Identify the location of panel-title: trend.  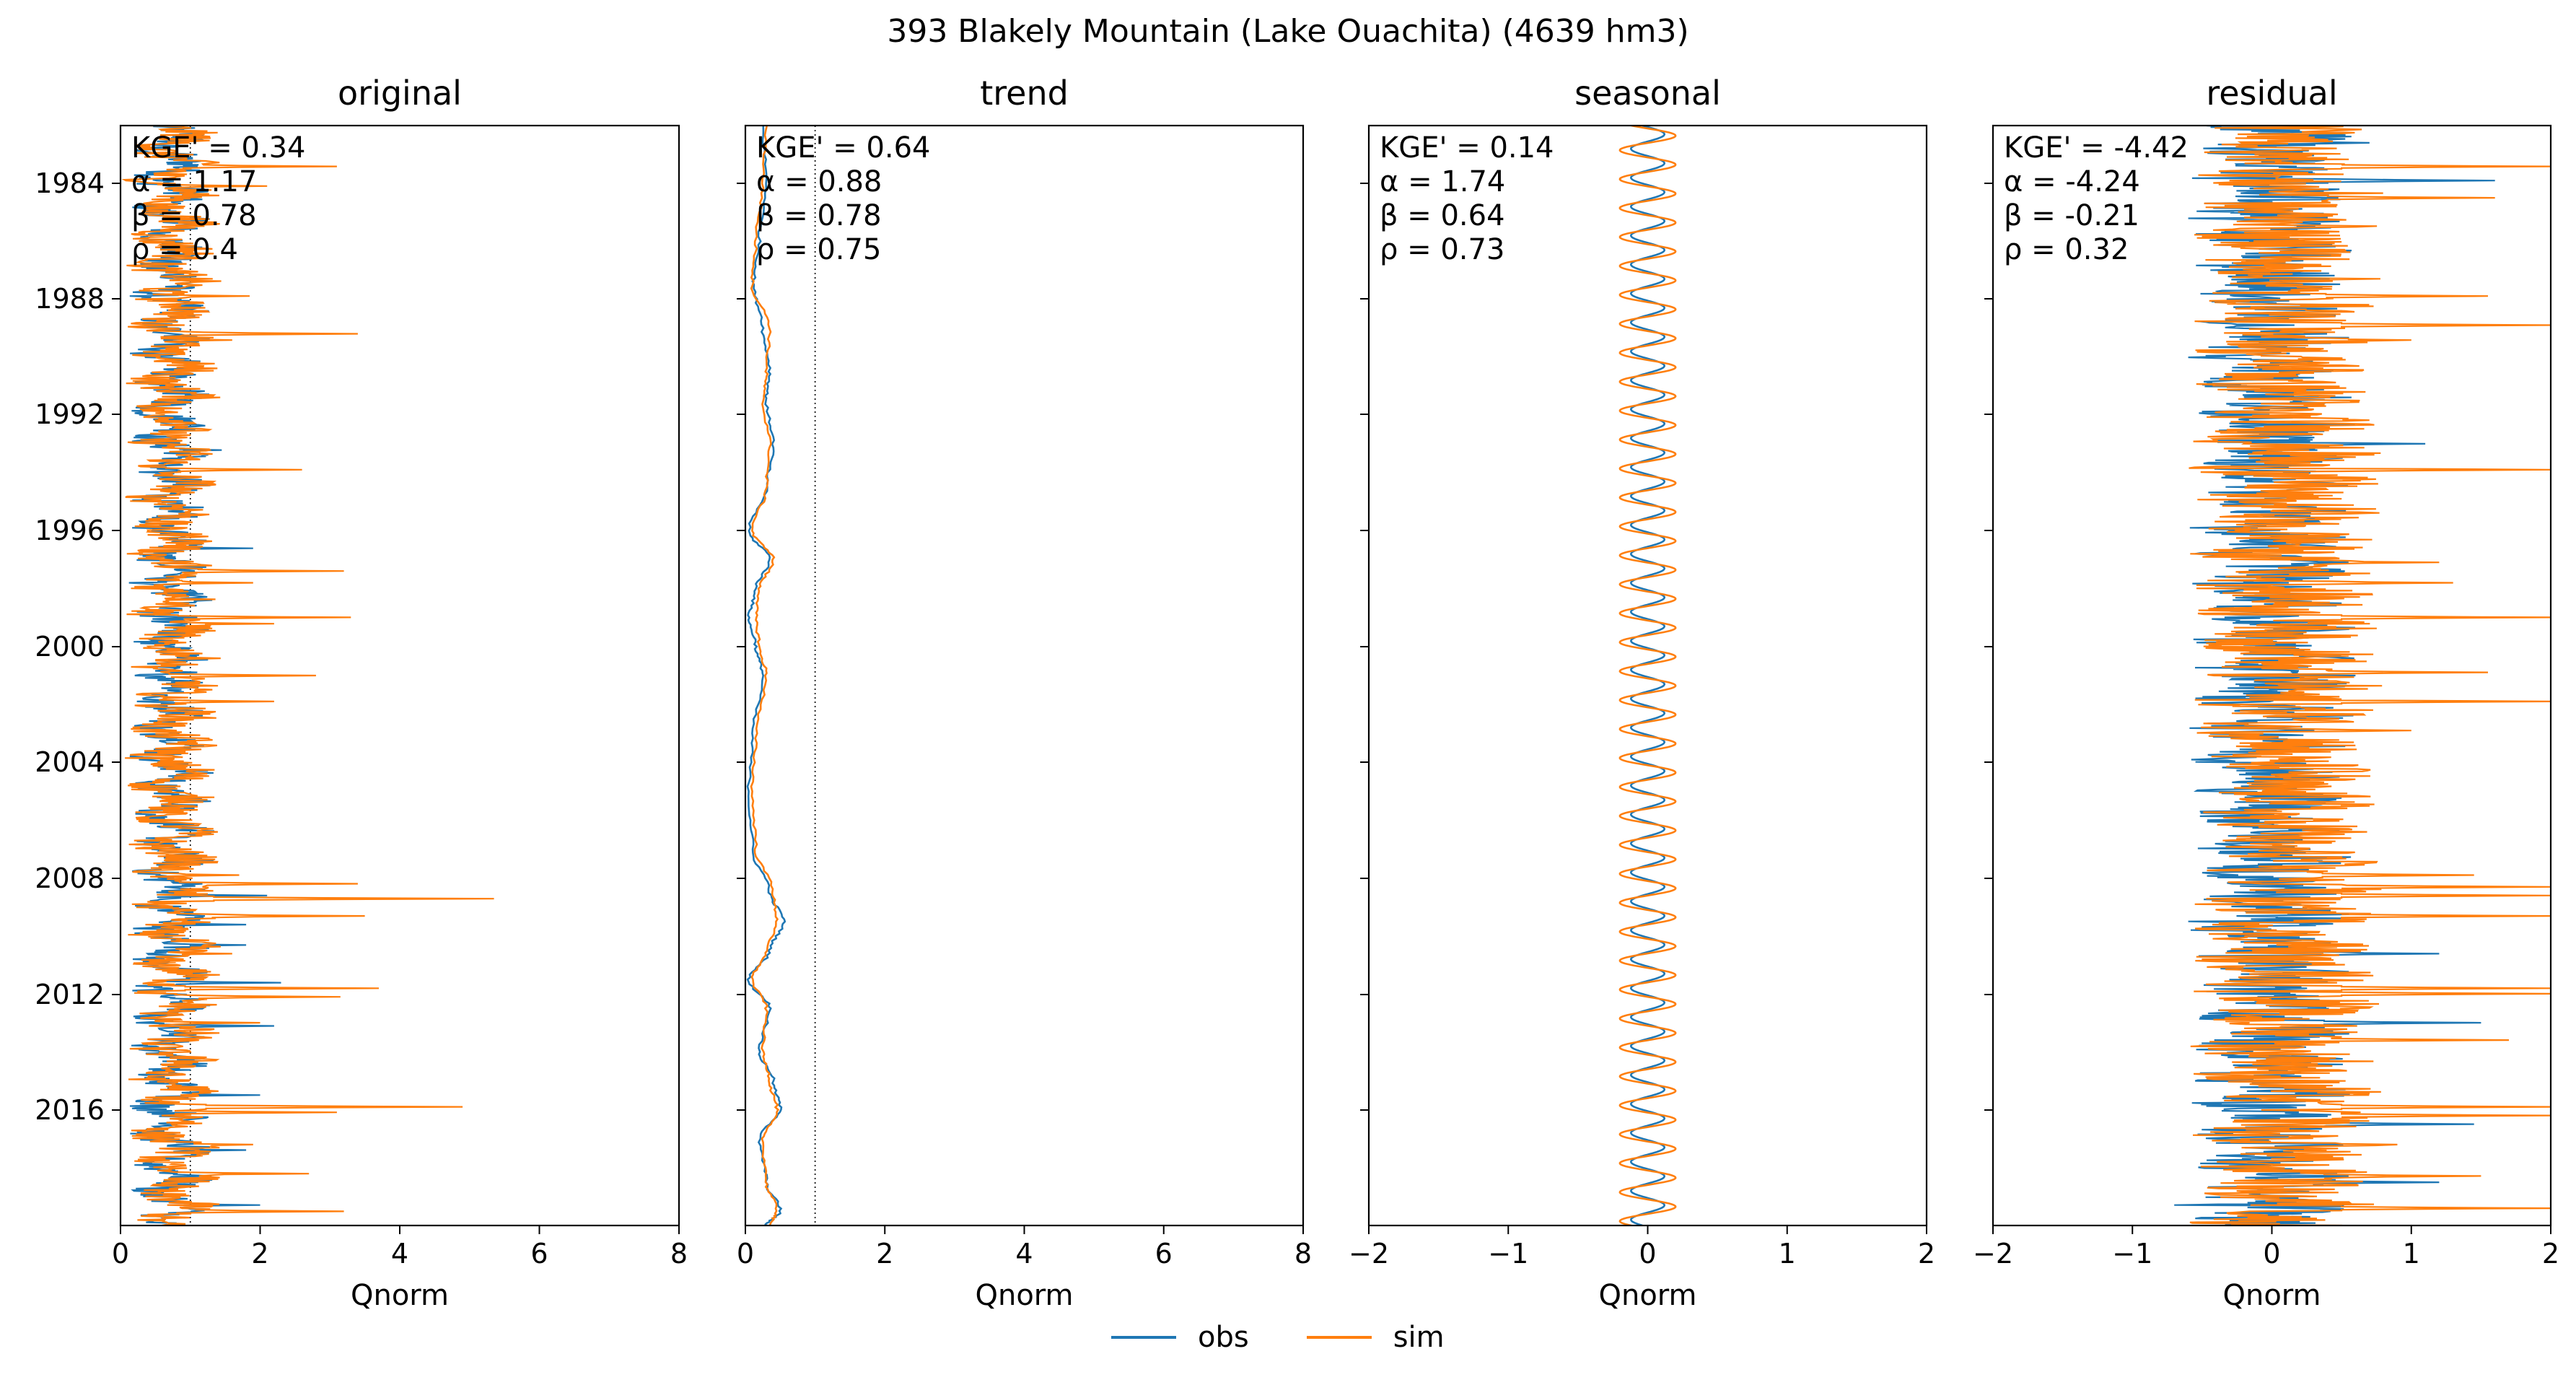
(1024, 93).